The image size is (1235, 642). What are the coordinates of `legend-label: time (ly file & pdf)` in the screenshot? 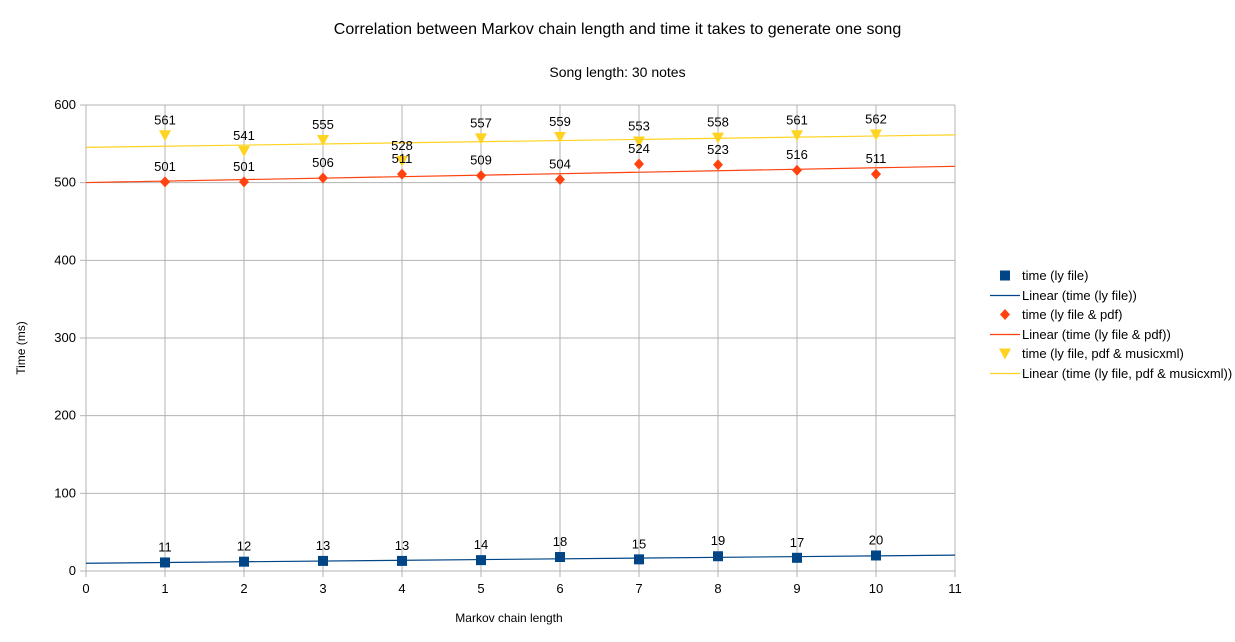 It's located at (1072, 315).